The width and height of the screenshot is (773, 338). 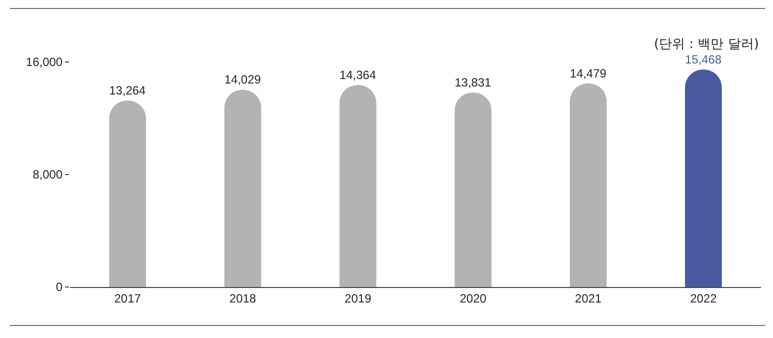 I want to click on data-label: 14,479, so click(x=588, y=73).